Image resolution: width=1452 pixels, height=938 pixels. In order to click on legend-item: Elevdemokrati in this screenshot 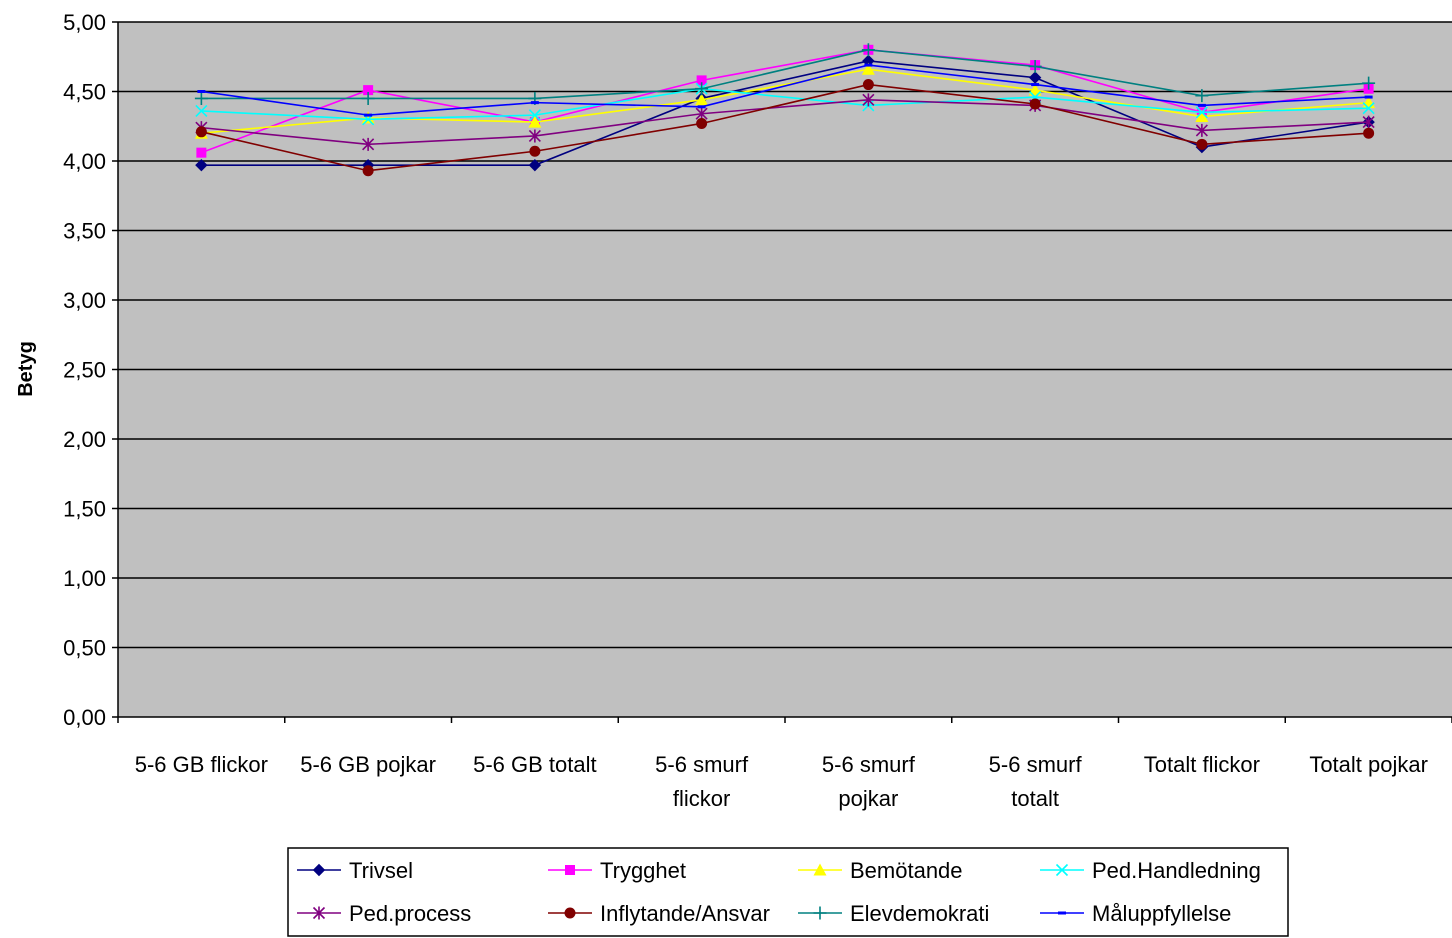, I will do `click(893, 913)`.